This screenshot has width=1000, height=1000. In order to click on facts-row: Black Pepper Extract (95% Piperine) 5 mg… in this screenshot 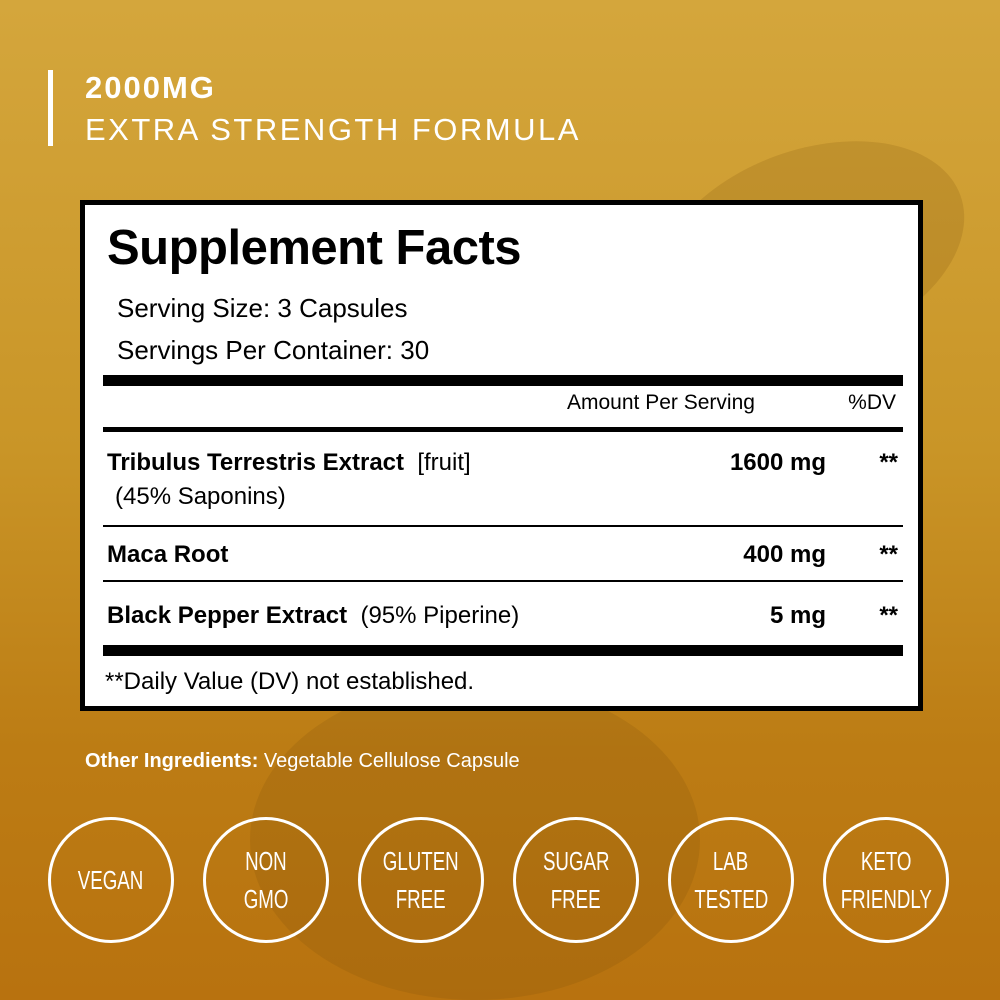, I will do `click(502, 616)`.